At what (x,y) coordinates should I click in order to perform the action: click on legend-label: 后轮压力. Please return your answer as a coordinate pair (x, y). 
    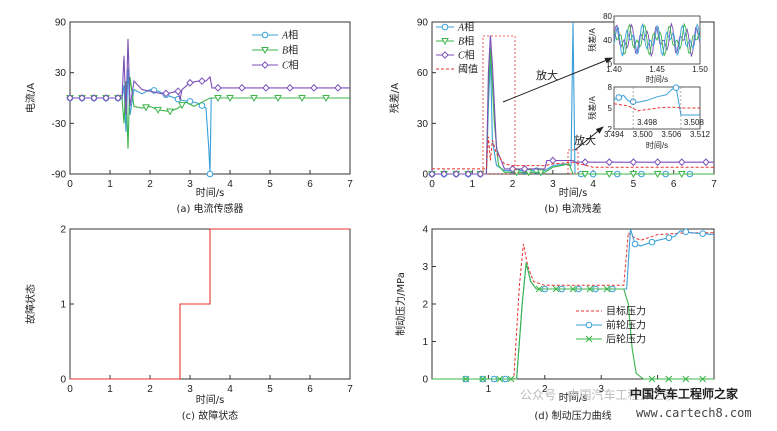
    Looking at the image, I should click on (626, 339).